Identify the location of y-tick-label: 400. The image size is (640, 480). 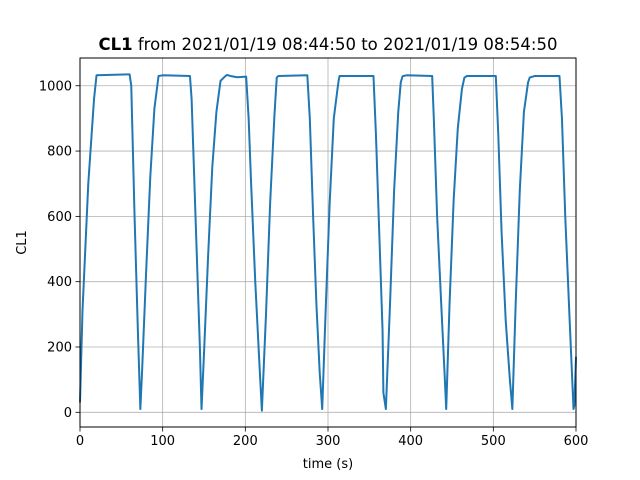
(59, 282).